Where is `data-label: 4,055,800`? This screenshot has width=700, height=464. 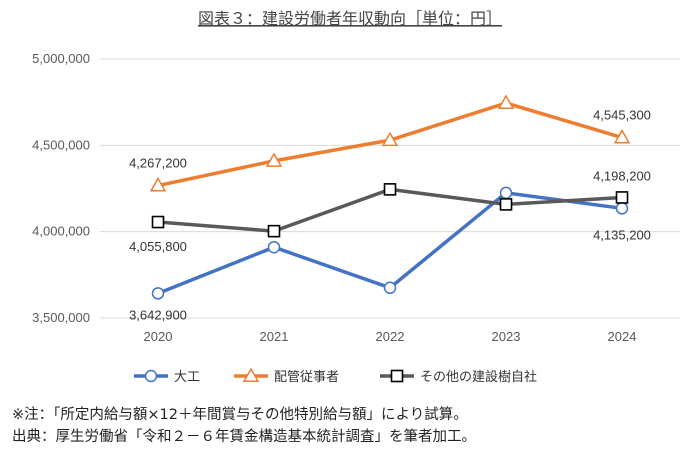
data-label: 4,055,800 is located at coordinates (158, 246).